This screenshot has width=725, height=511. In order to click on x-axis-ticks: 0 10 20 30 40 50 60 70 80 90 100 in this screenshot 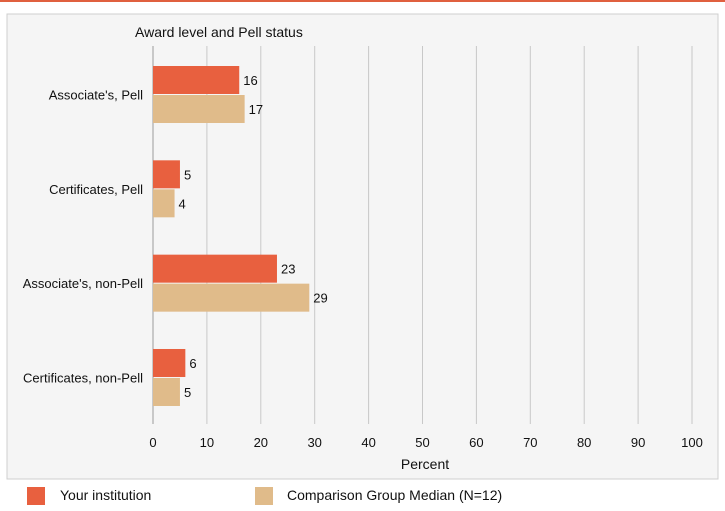, I will do `click(425, 442)`.